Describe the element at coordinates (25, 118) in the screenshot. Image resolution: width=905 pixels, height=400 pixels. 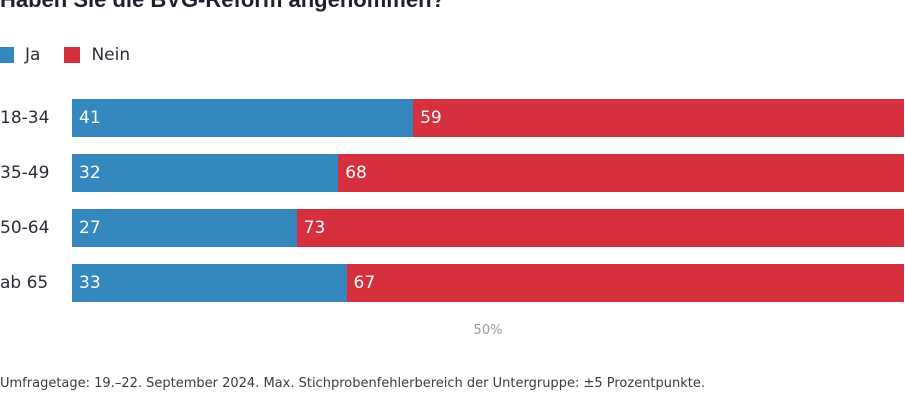
I see `category-label: 18-34` at that location.